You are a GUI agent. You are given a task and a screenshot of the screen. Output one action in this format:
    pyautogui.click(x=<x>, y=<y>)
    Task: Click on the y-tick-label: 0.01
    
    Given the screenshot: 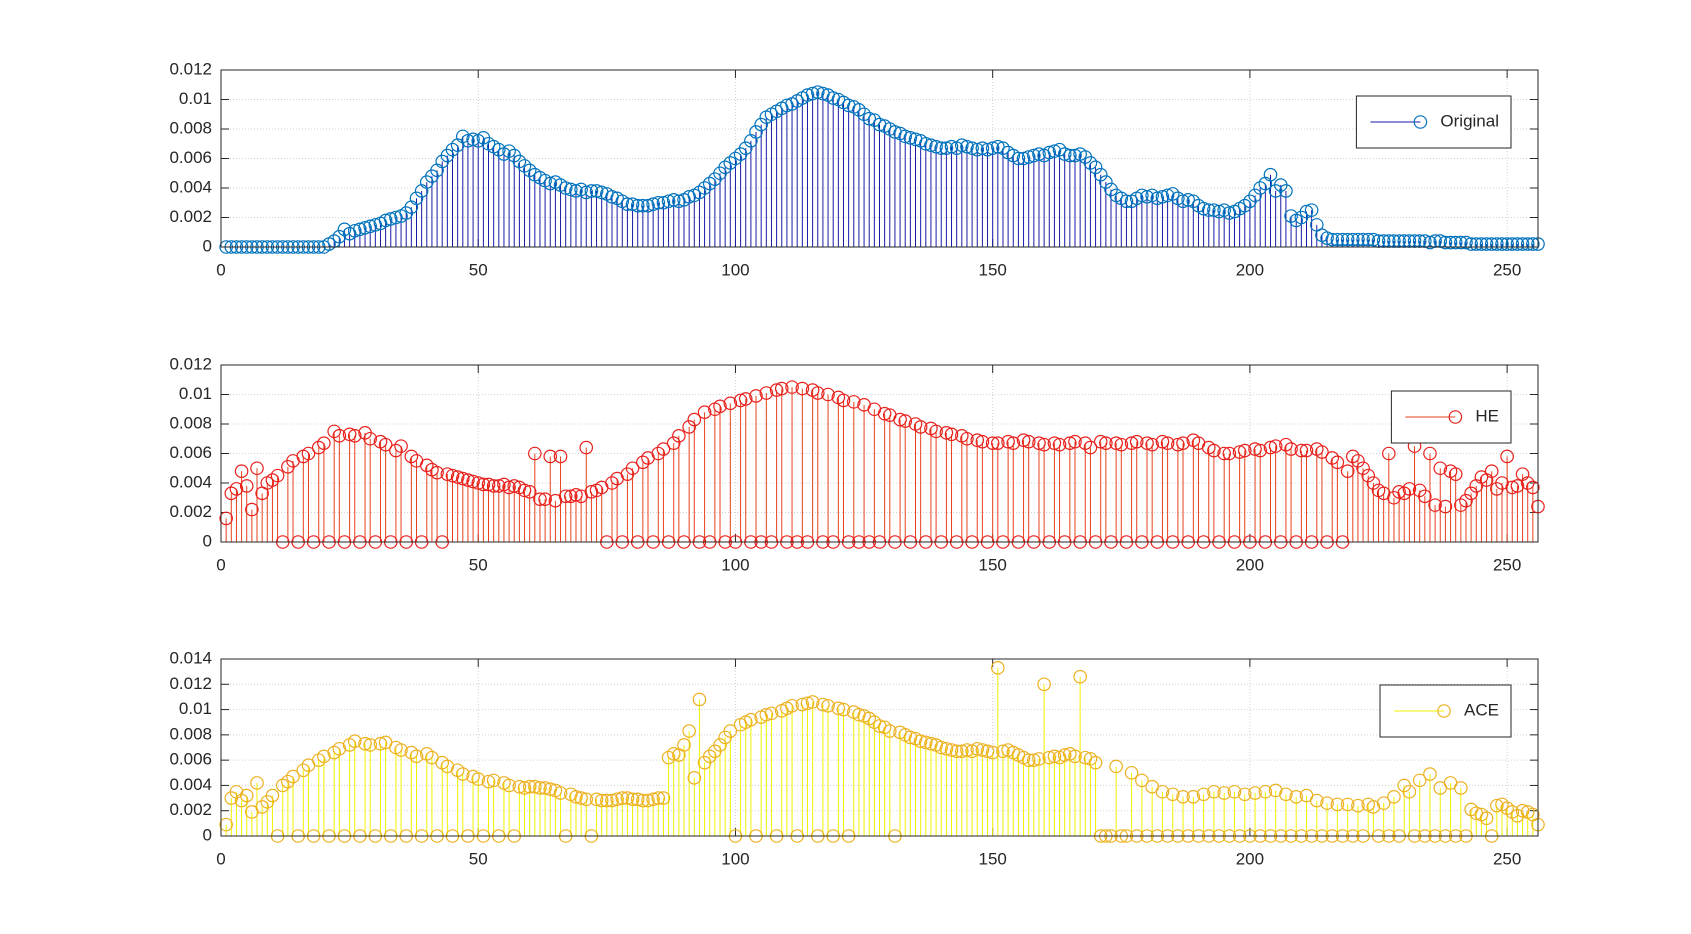 What is the action you would take?
    pyautogui.click(x=195, y=393)
    